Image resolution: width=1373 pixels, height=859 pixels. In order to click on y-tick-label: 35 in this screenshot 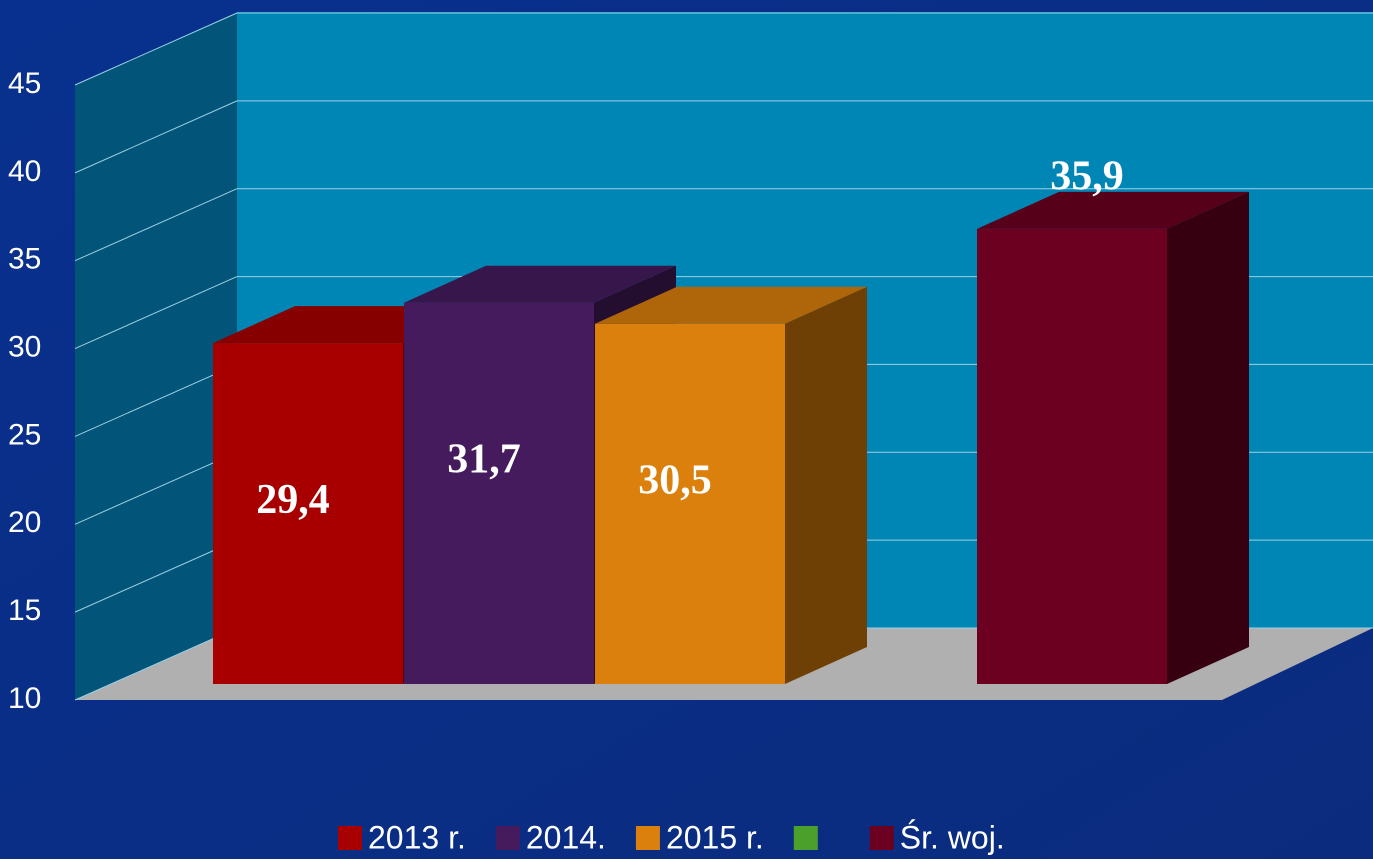, I will do `click(24, 259)`.